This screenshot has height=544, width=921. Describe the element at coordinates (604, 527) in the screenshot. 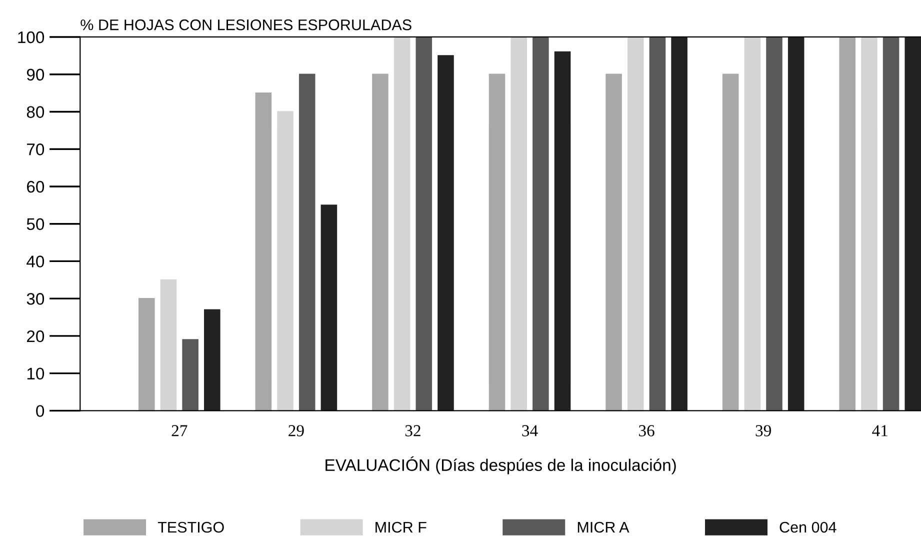

I see `legend-label: MICR A` at that location.